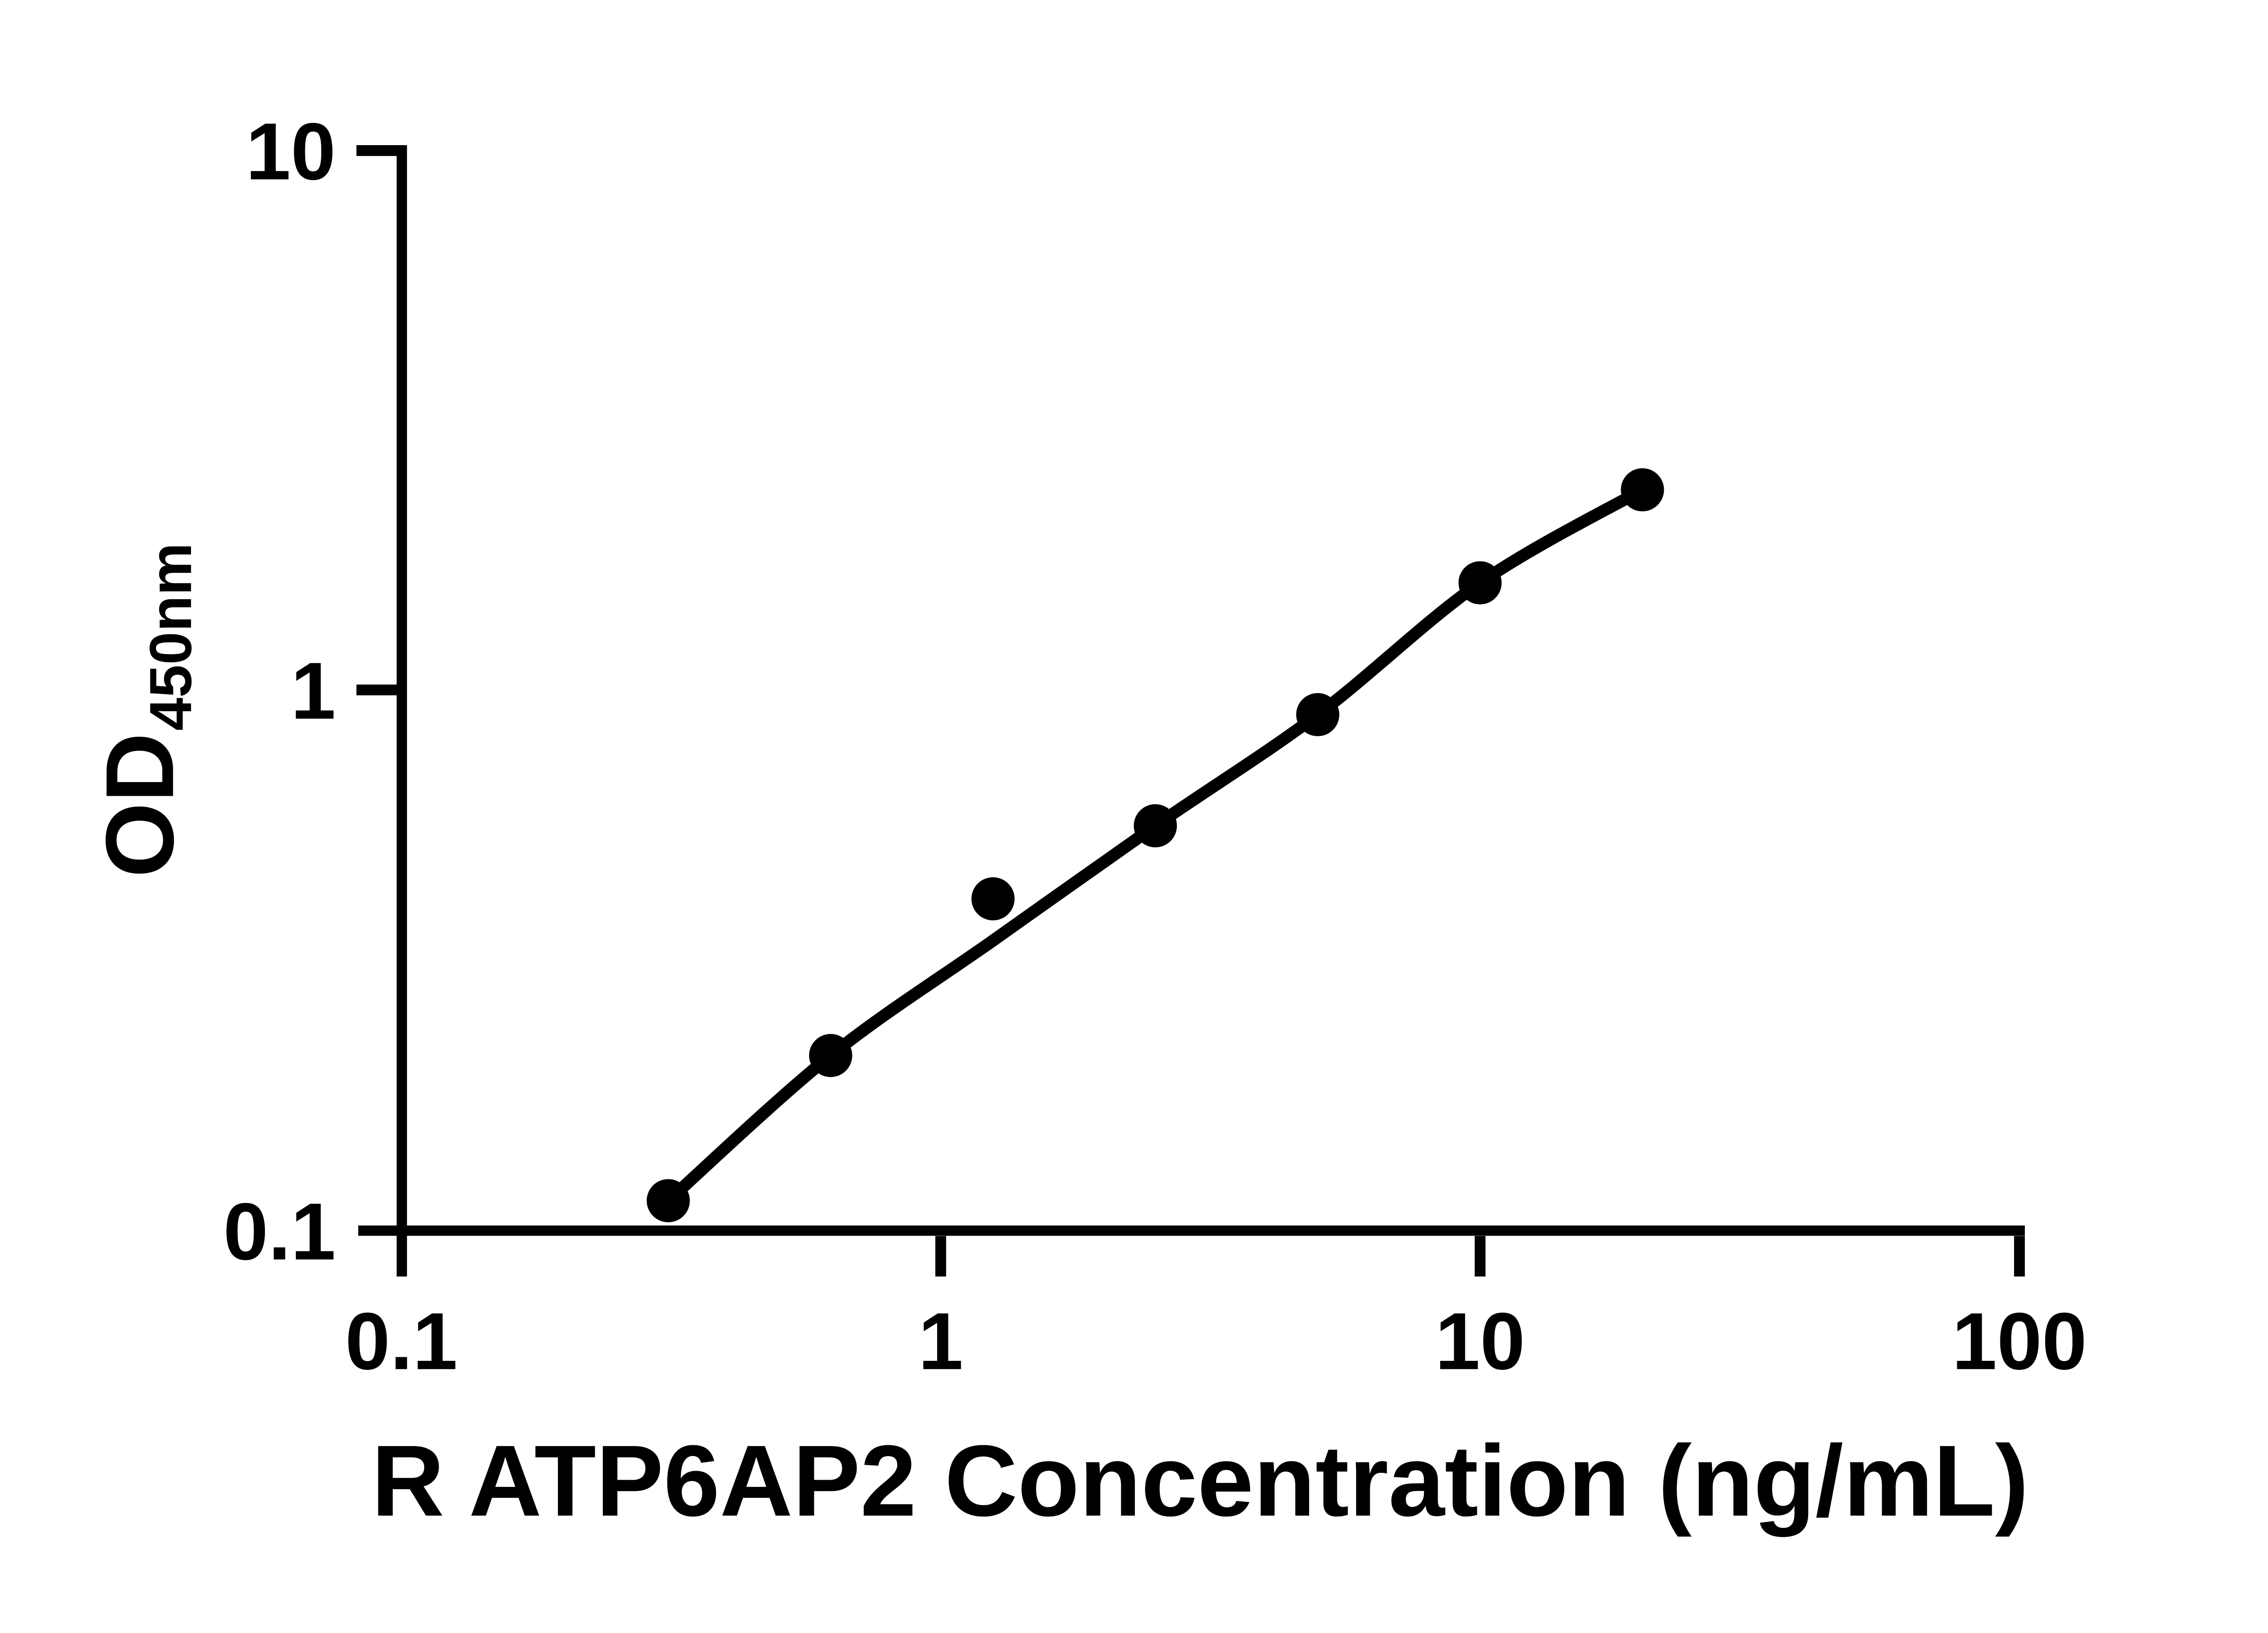  What do you see at coordinates (1480, 1341) in the screenshot?
I see `x-tick-label-10: 10` at bounding box center [1480, 1341].